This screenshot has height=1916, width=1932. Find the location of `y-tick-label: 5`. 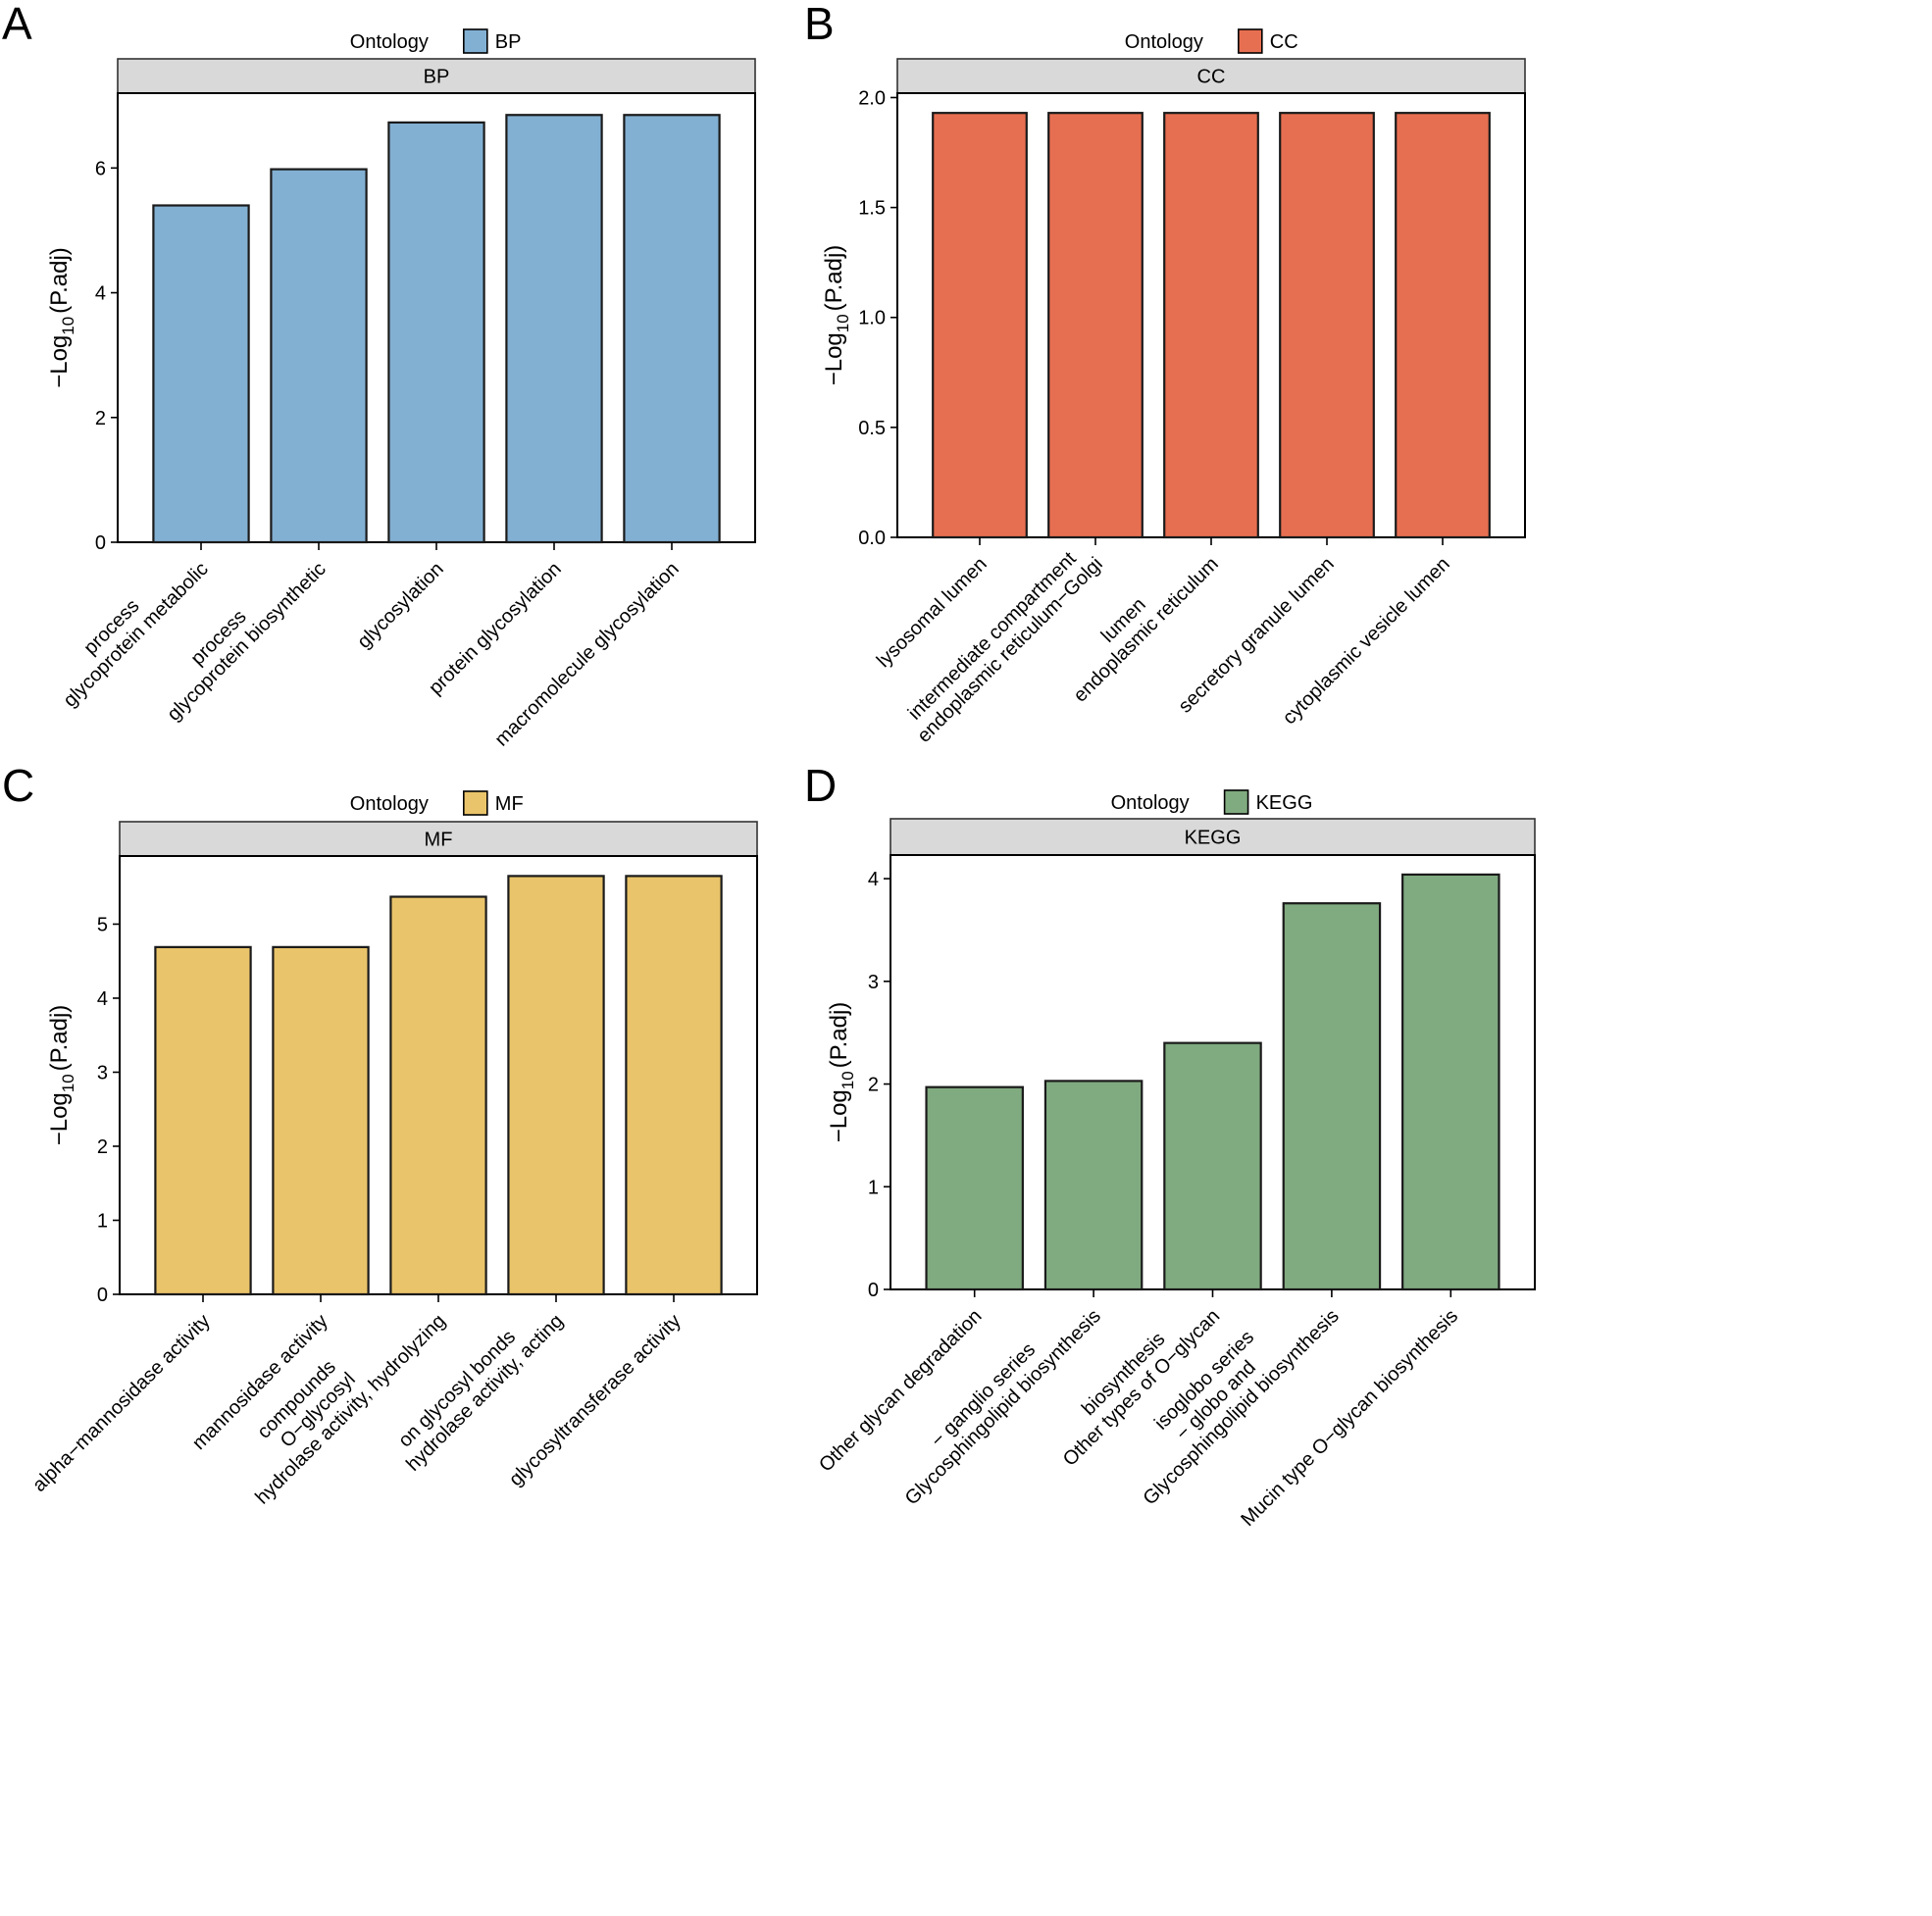

y-tick-label: 5 is located at coordinates (102, 924).